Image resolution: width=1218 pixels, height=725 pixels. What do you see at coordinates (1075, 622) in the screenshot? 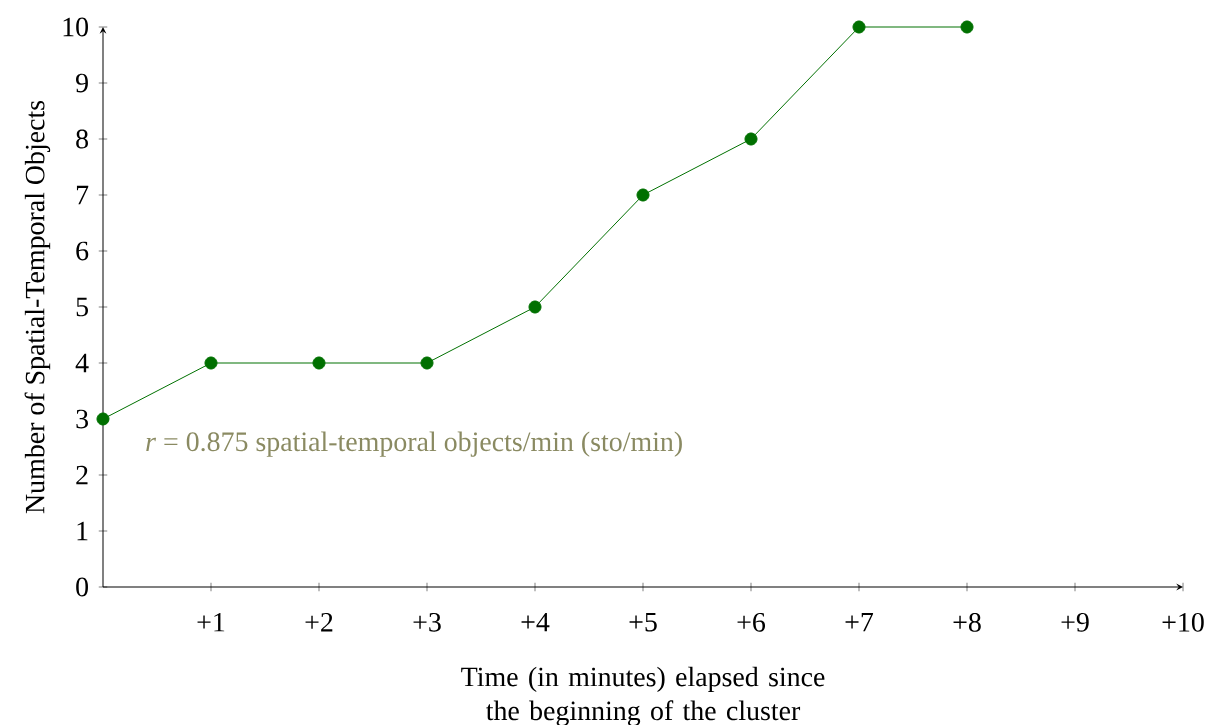
I see `x-tick-label: +9` at bounding box center [1075, 622].